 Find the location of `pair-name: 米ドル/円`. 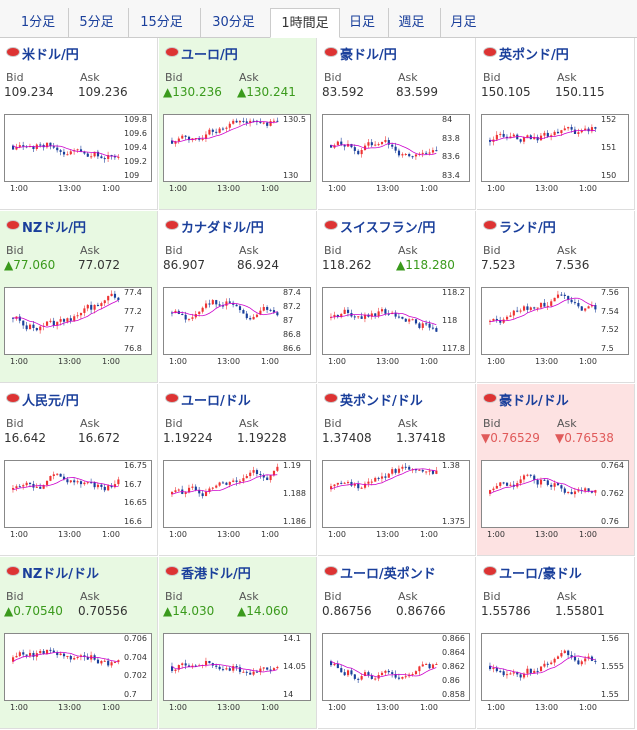

pair-name: 米ドル/円 is located at coordinates (50, 55).